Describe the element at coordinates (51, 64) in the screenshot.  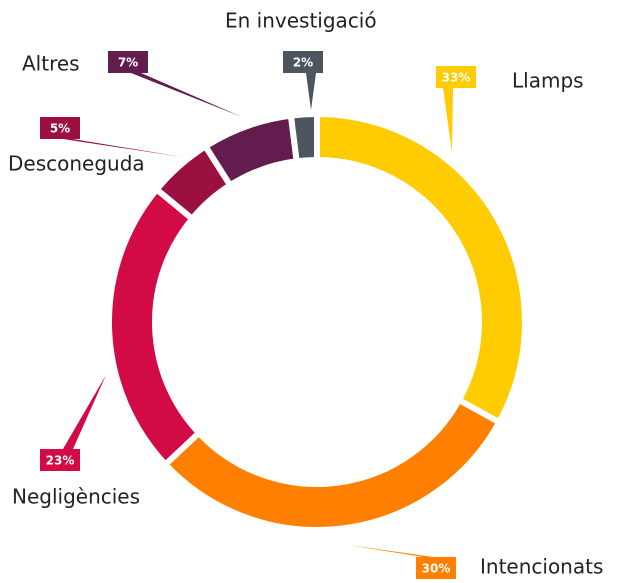
I see `category-label: Altres` at that location.